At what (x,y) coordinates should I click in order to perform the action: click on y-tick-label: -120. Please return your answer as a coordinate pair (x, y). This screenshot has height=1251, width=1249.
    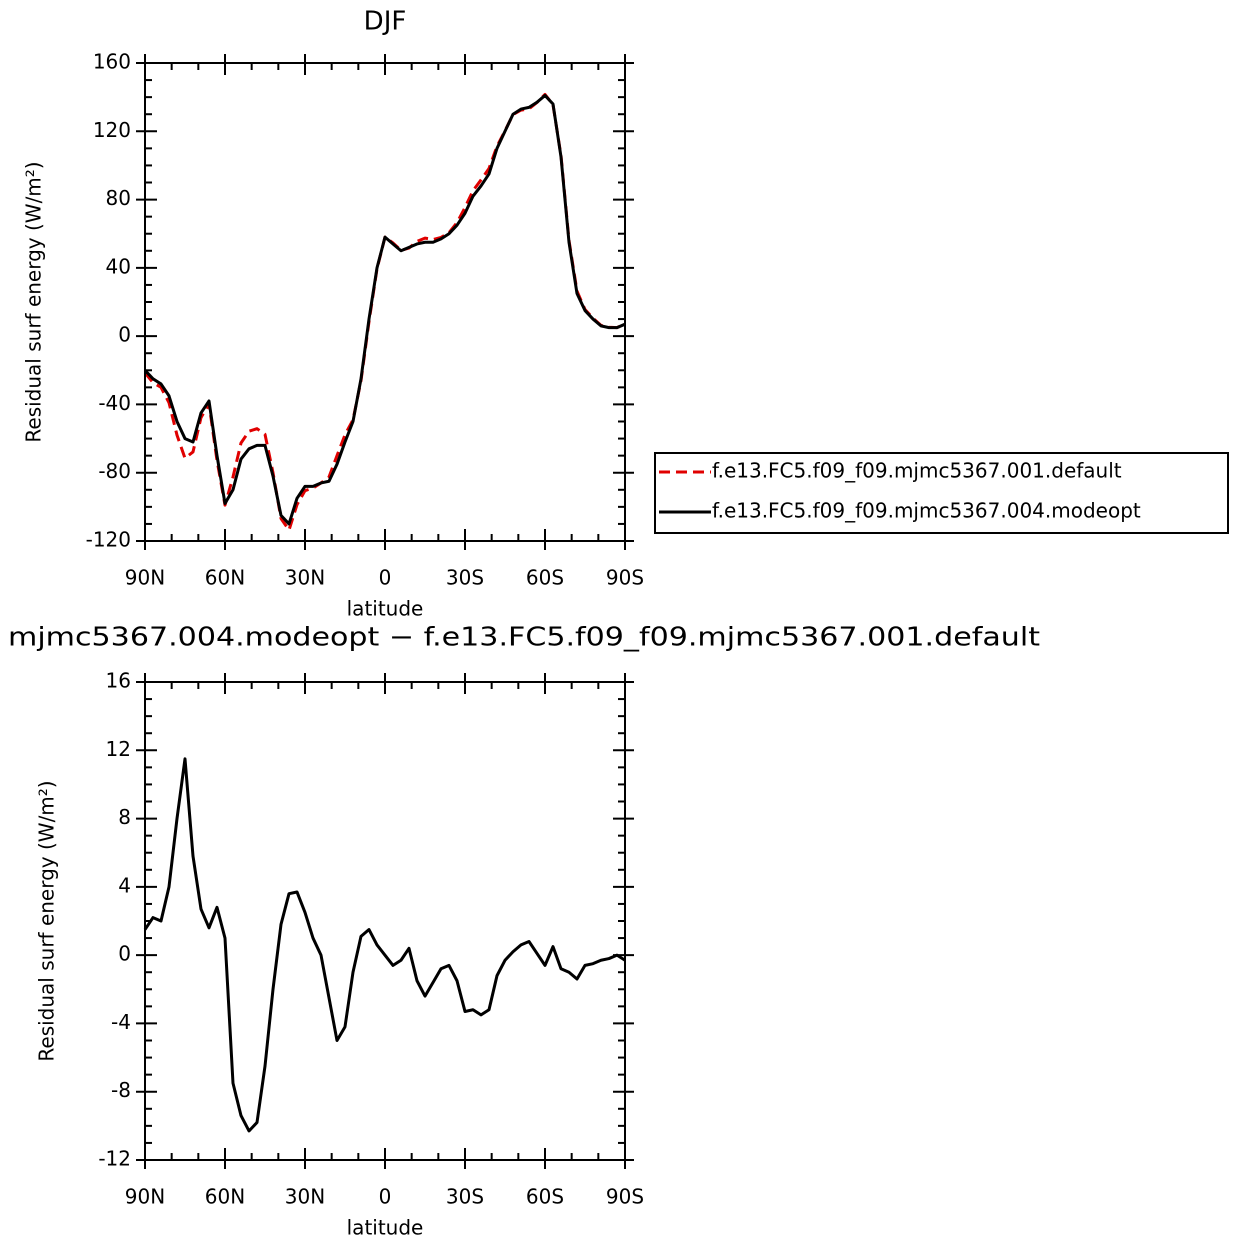
    Looking at the image, I should click on (108, 540).